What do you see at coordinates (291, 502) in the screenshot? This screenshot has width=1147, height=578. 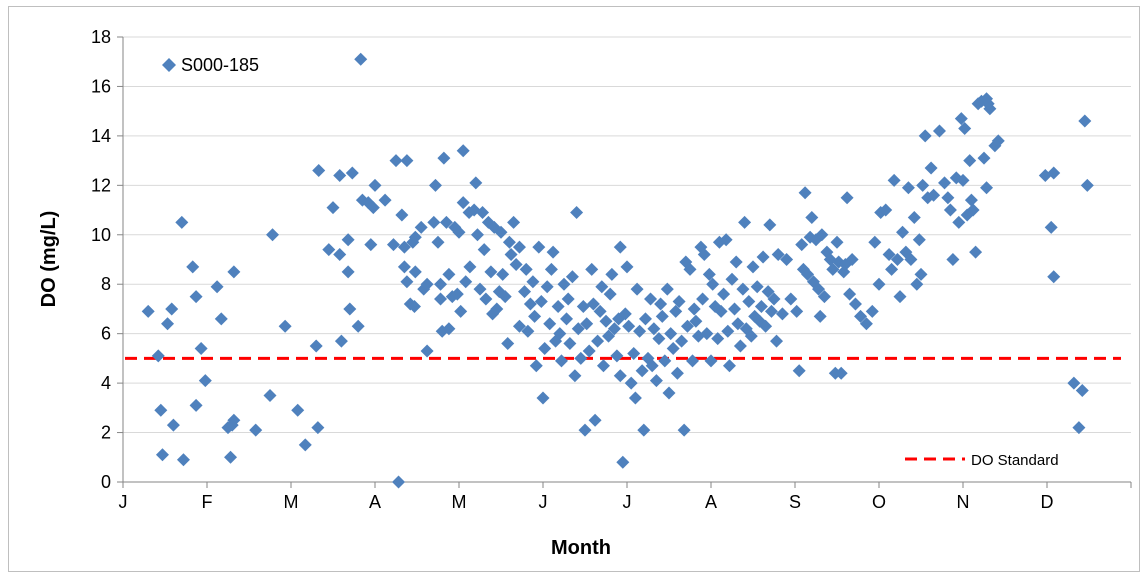 I see `x-tick-label: M` at bounding box center [291, 502].